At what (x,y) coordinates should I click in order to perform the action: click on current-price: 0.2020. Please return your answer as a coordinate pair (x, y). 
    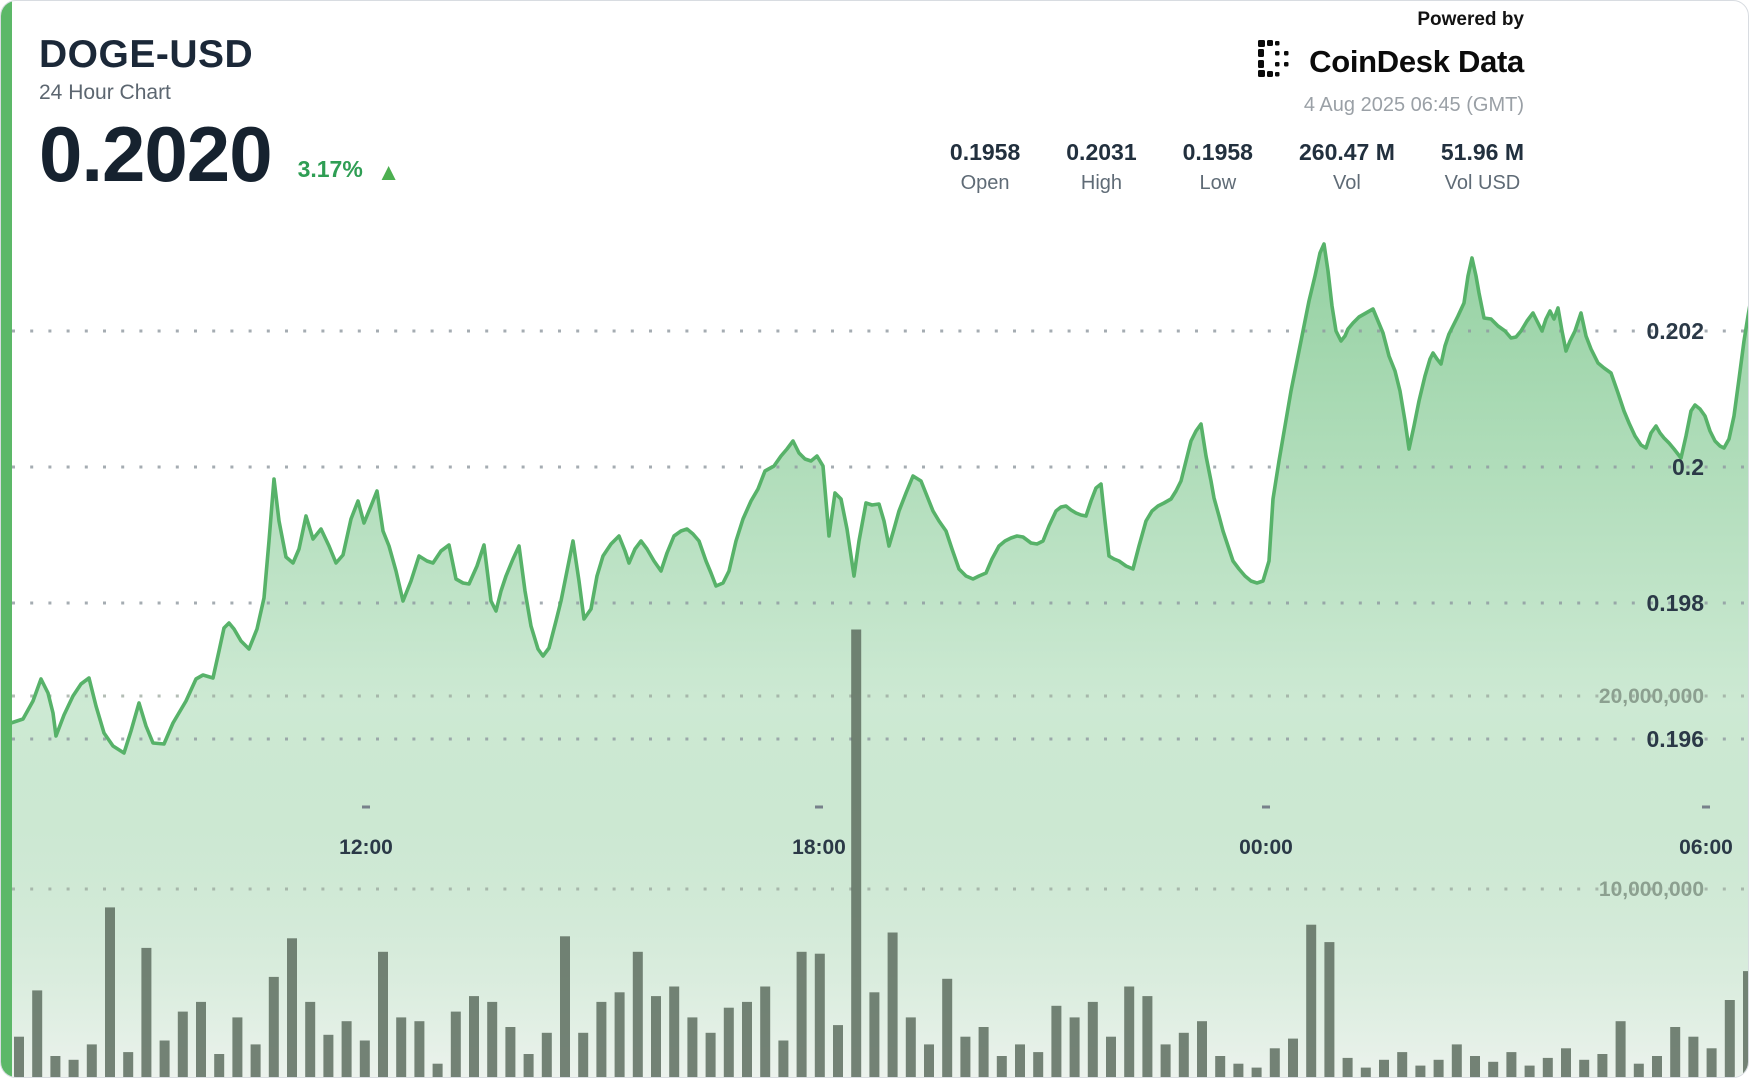
    Looking at the image, I should click on (156, 154).